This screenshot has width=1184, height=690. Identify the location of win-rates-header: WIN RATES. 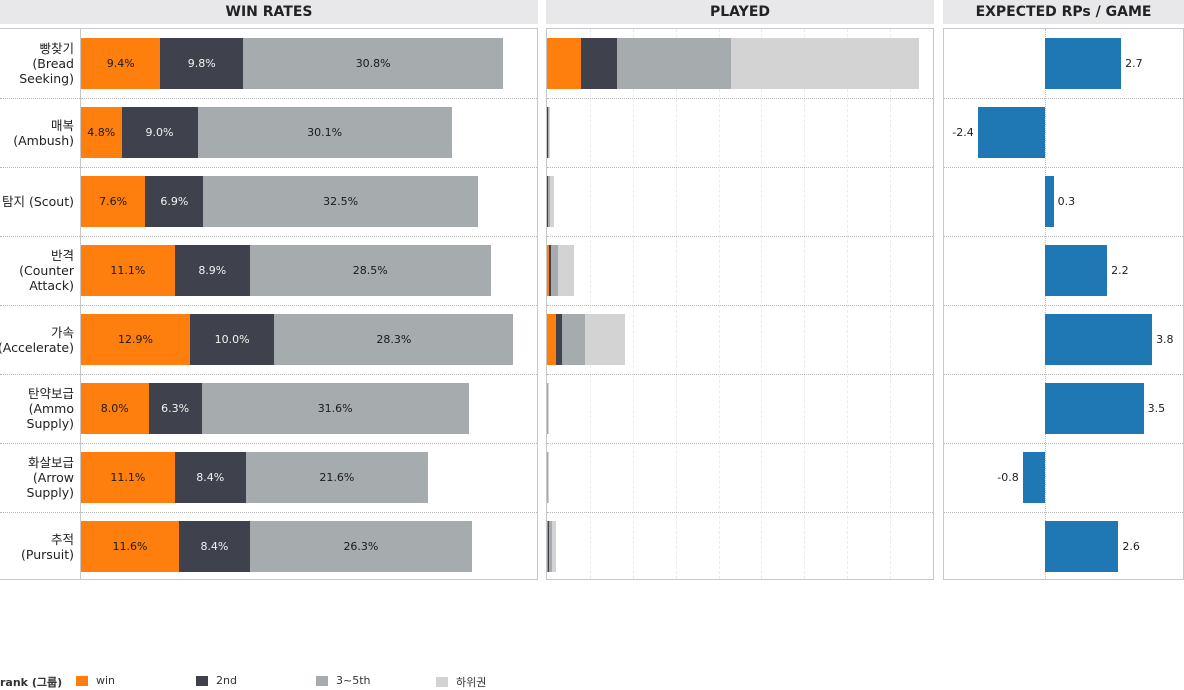
(269, 12).